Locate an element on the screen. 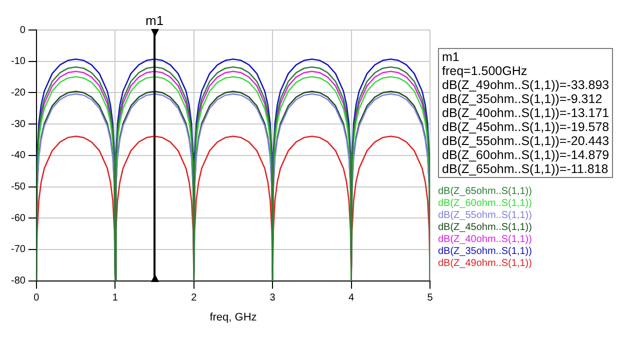 This screenshot has height=345, width=642. text: dB(Z_49ohm..S(1,1))=-33.893 is located at coordinates (526, 85).